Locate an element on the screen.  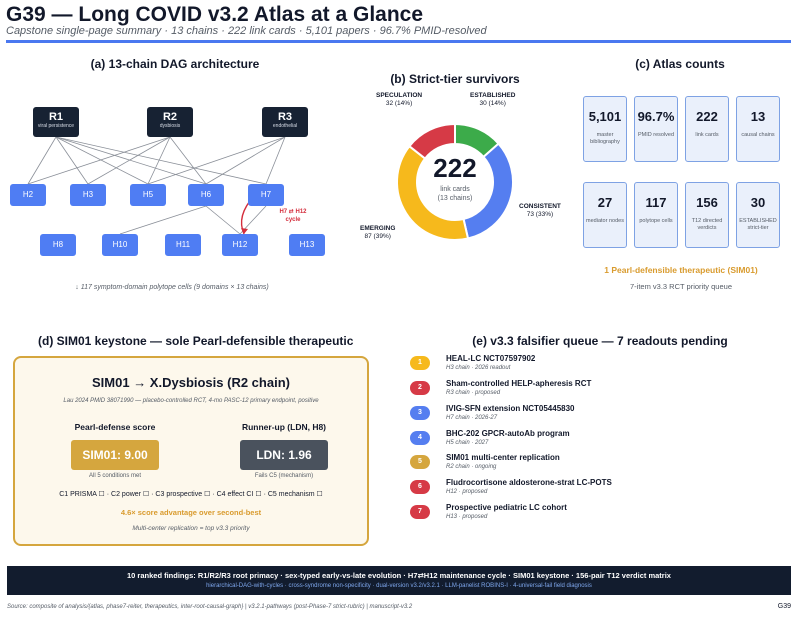
segment-value: 30 (14%) is located at coordinates (492, 103).